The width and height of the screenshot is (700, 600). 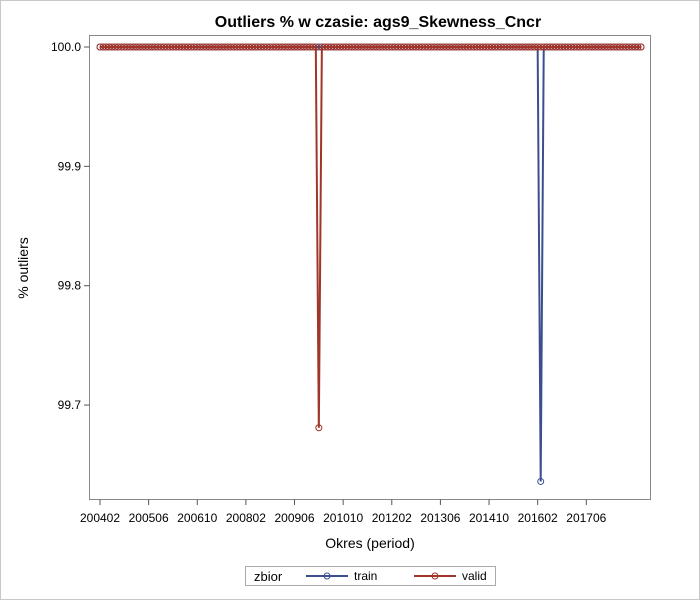 What do you see at coordinates (369, 543) in the screenshot?
I see `x-axis-label: Okres (period)` at bounding box center [369, 543].